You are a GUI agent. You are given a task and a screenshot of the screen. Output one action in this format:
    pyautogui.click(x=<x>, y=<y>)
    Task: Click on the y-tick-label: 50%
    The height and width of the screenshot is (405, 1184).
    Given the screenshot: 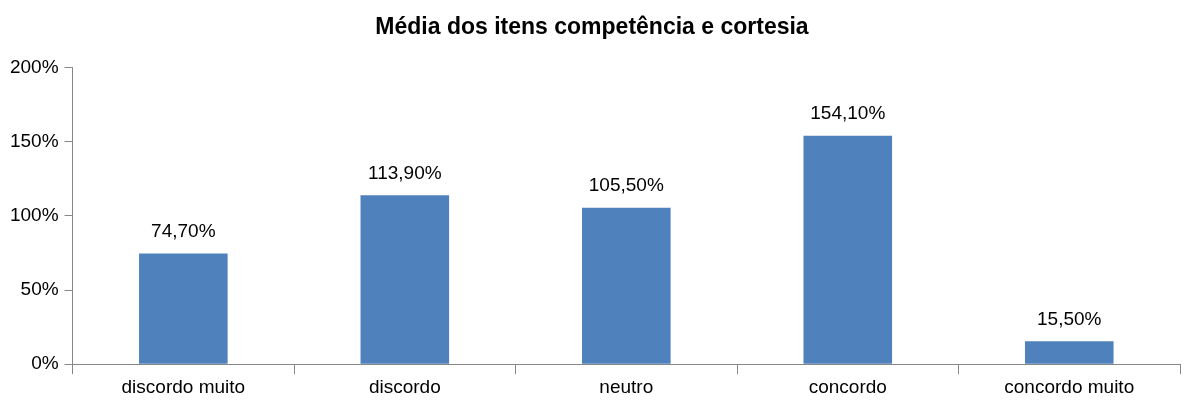 What is the action you would take?
    pyautogui.click(x=39, y=289)
    